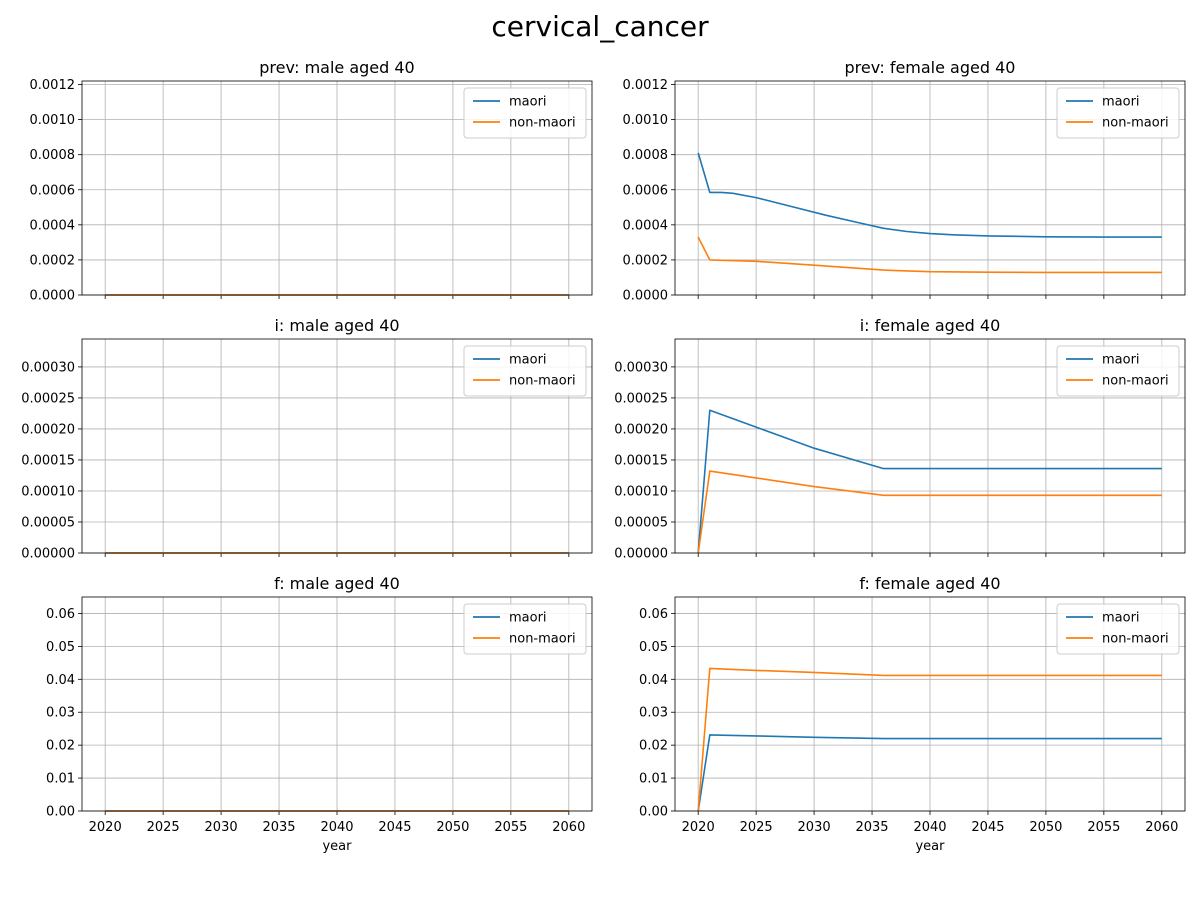 The height and width of the screenshot is (900, 1200). Describe the element at coordinates (930, 325) in the screenshot. I see `panel-title: i: female aged 40` at that location.